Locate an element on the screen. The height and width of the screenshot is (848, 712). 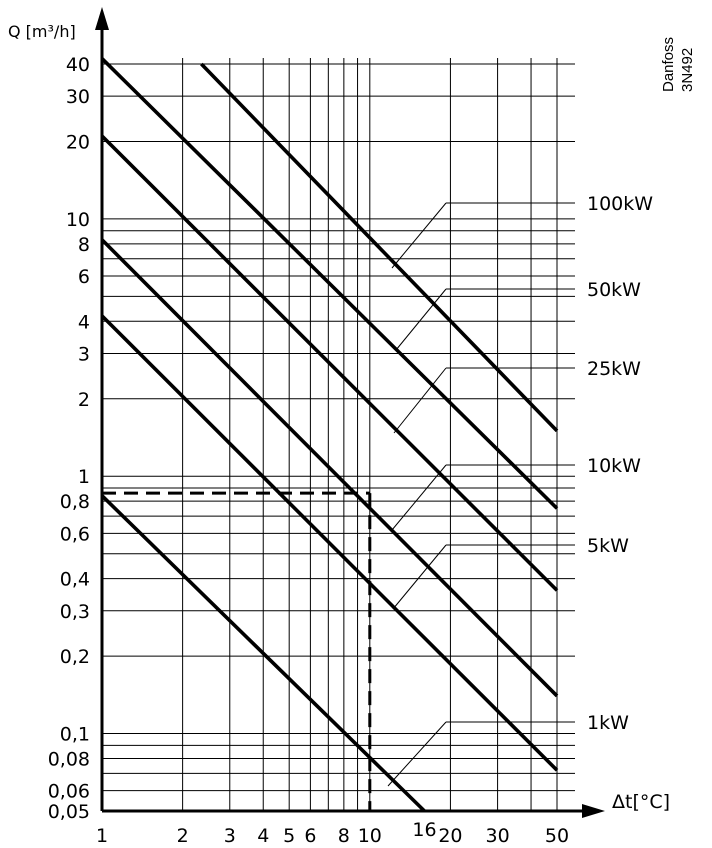
series-labels: 100kW 50kW 25kW 10kW 5kW 1kW is located at coordinates (620, 463).